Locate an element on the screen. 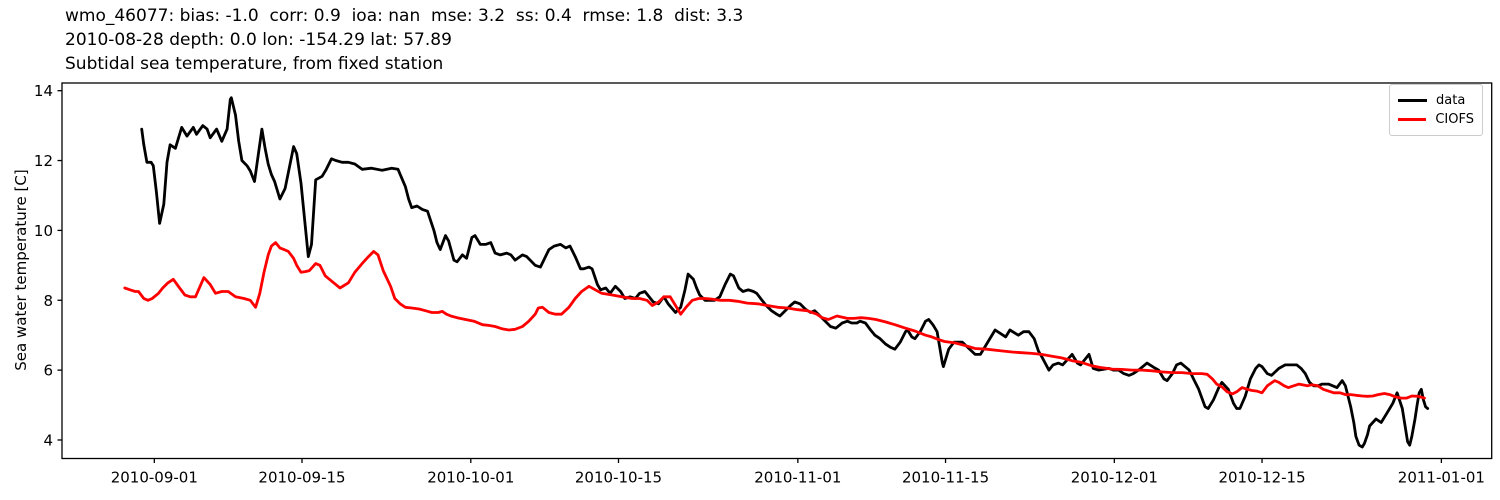 The width and height of the screenshot is (1500, 500). x-tick-label: 2010-12-15 is located at coordinates (1261, 478).